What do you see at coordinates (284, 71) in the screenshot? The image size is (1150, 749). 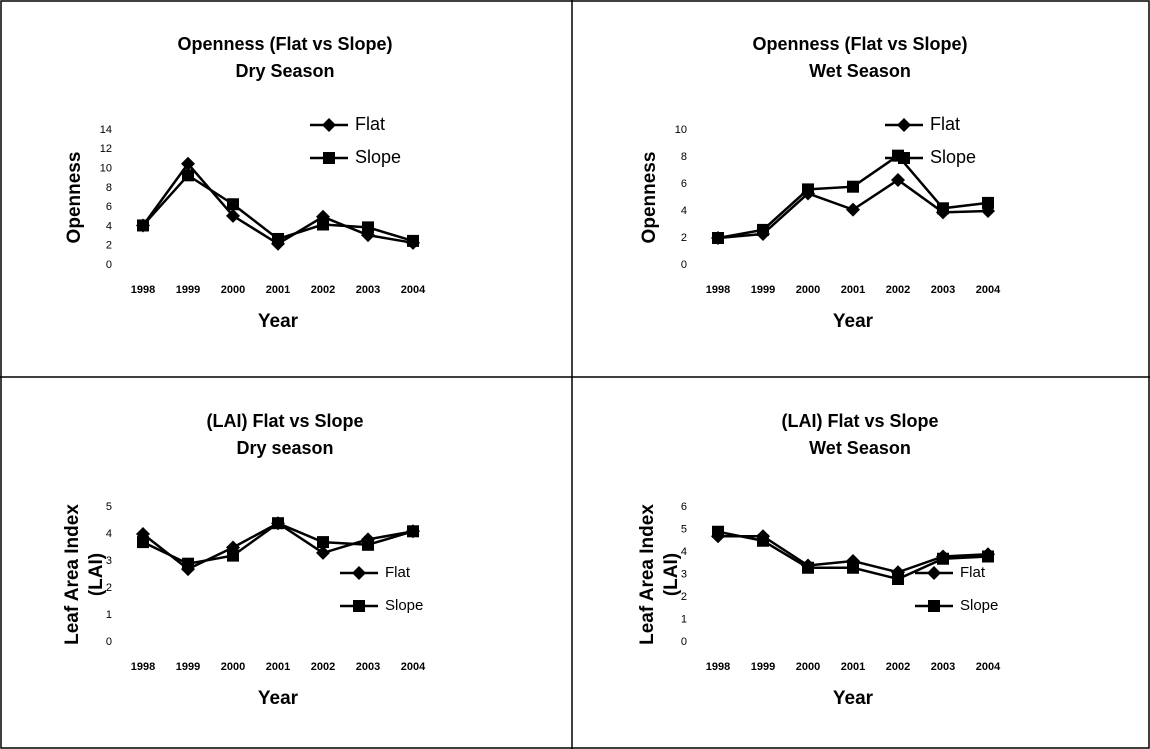 I see `chart-subtitle: Dry Season` at bounding box center [284, 71].